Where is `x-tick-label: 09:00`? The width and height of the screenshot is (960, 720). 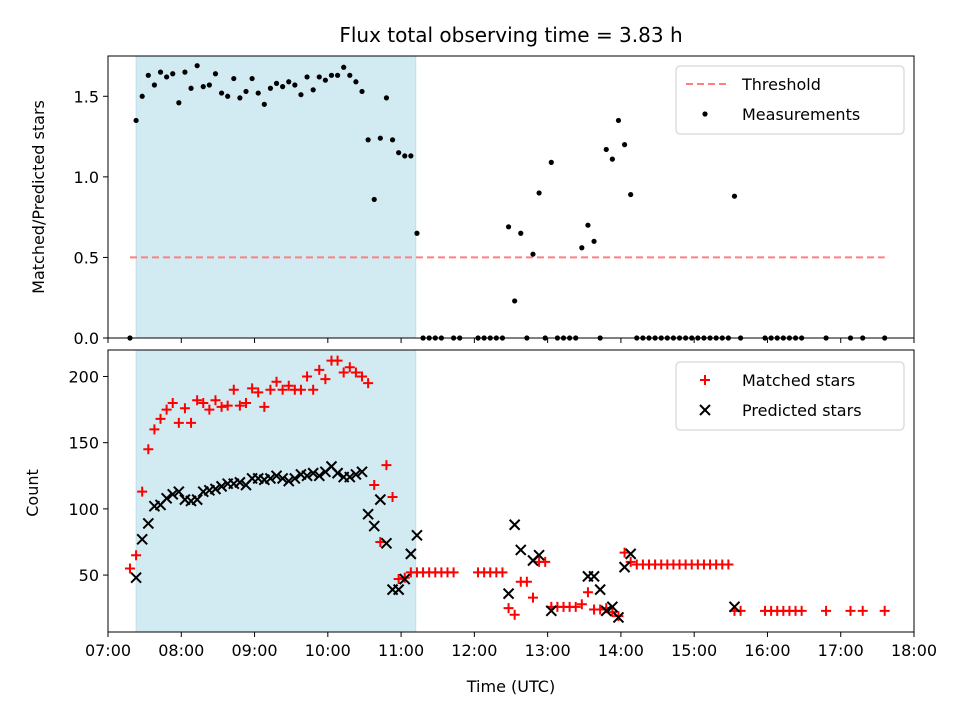
x-tick-label: 09:00 is located at coordinates (254, 650).